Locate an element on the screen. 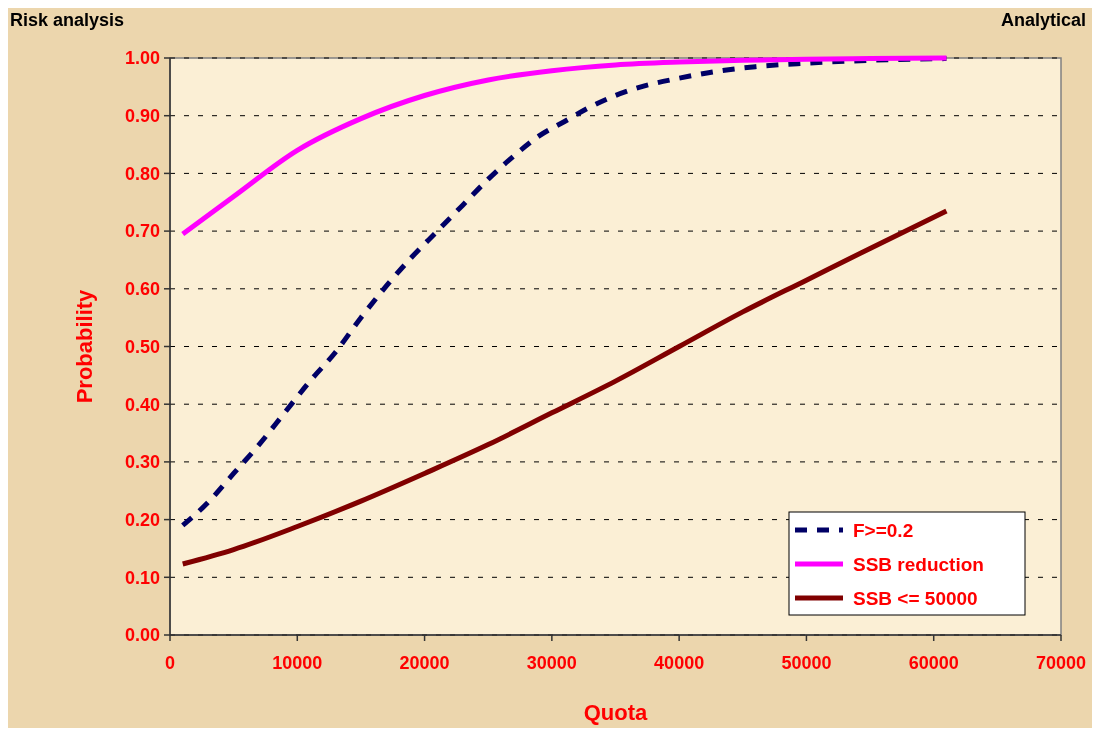 Image resolution: width=1100 pixels, height=736 pixels. x-tick-label: 20000 is located at coordinates (424, 663).